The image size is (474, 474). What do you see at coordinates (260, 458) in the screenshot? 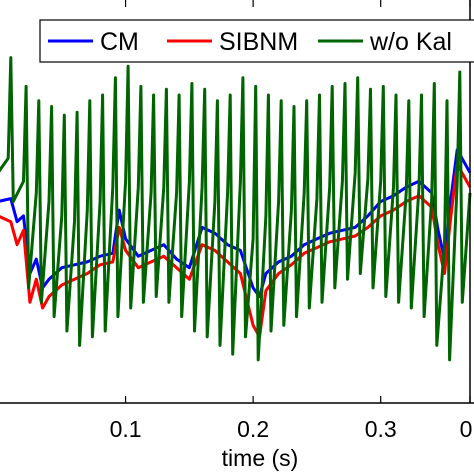
I see `x-axis-label: time (s)` at bounding box center [260, 458].